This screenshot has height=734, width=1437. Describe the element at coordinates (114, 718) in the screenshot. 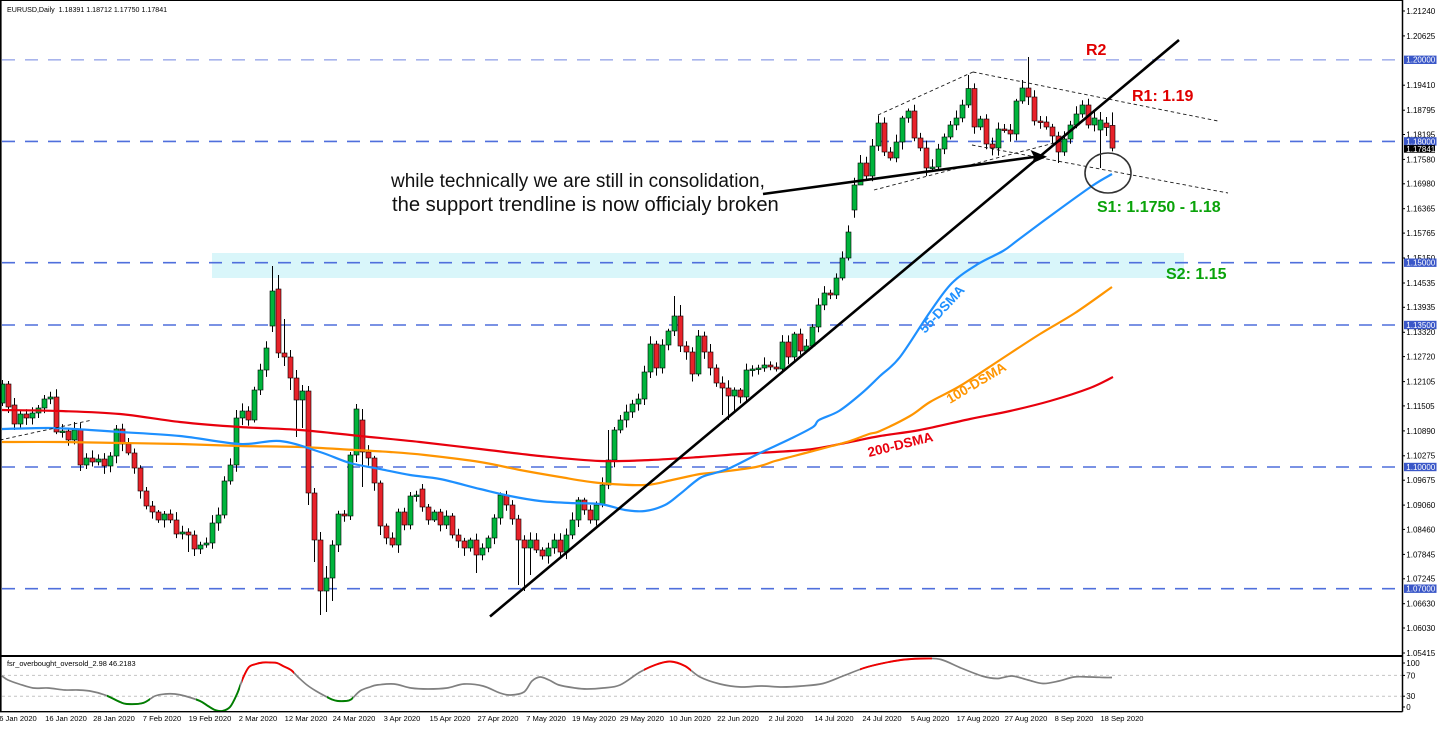

I see `svg-text: 28 Jan 2020` at that location.